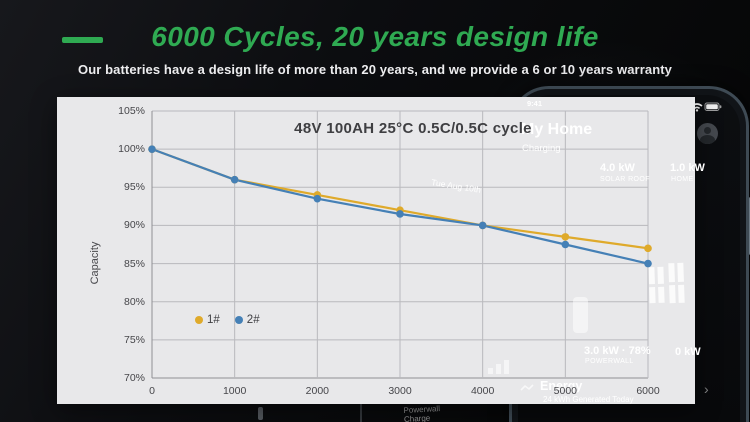 The image size is (750, 422). I want to click on status-time: 9:41, so click(535, 103).